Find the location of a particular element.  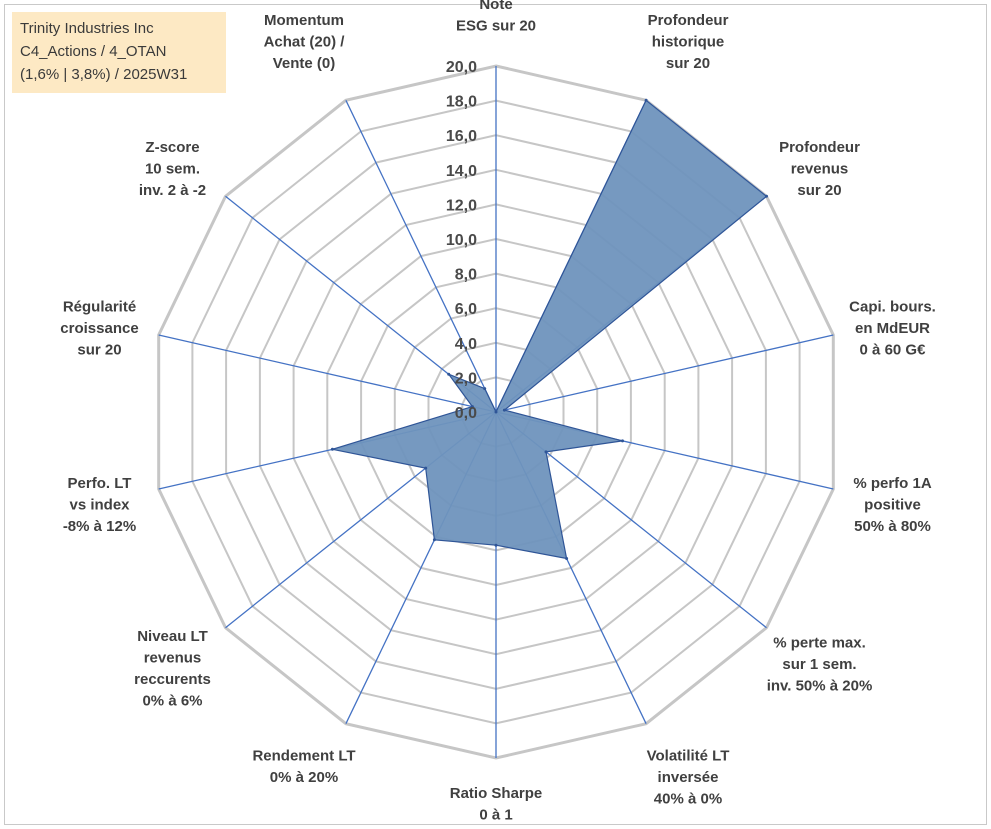

axis-label: Note ESG sur 20 is located at coordinates (496, 17).